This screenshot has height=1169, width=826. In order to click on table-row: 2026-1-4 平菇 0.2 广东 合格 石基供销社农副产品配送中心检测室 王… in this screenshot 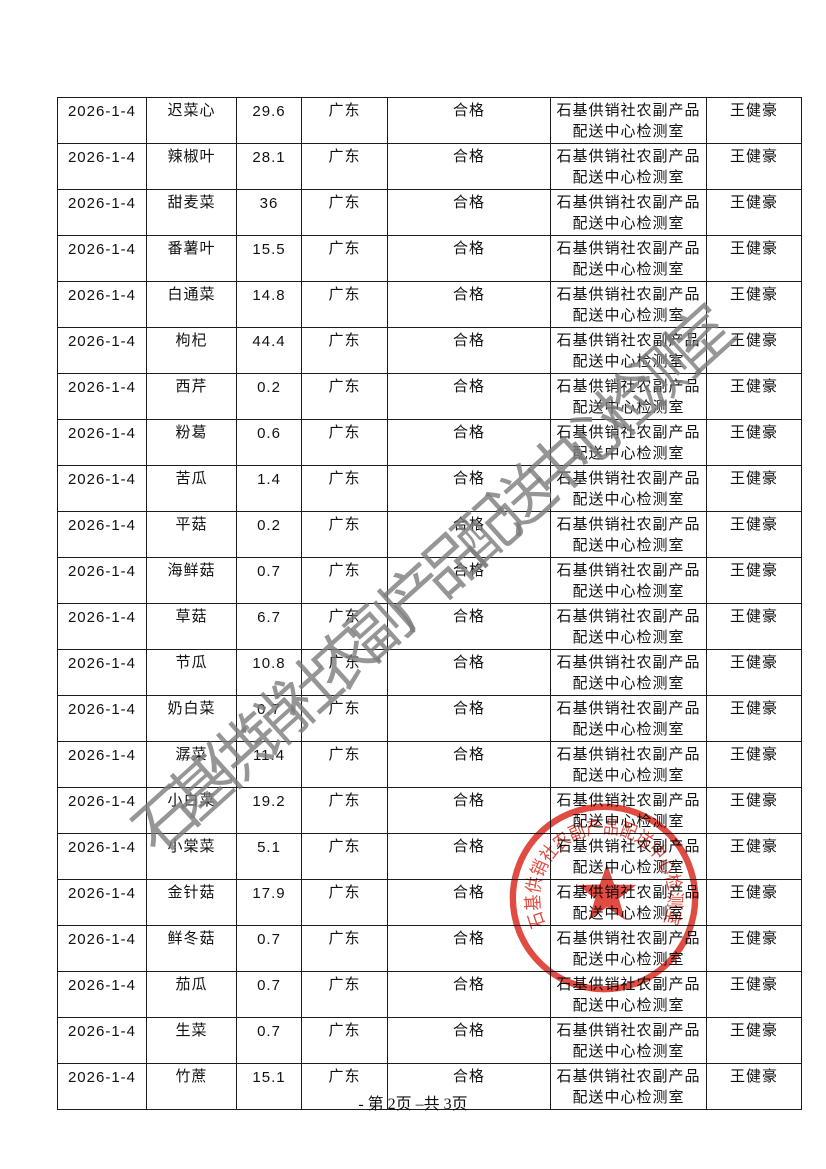, I will do `click(429, 534)`.